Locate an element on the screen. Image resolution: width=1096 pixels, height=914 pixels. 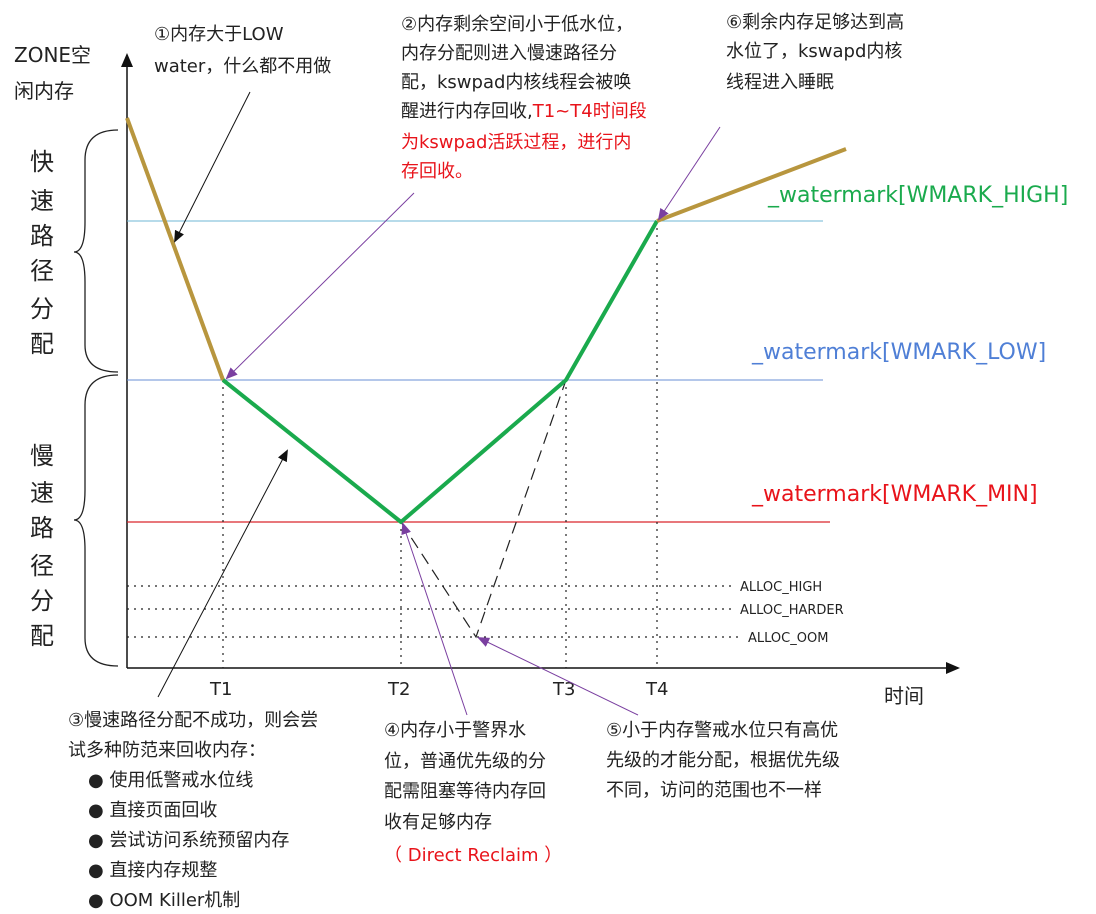
note2-red-inline: T1~T4时间段 is located at coordinates (589, 111).